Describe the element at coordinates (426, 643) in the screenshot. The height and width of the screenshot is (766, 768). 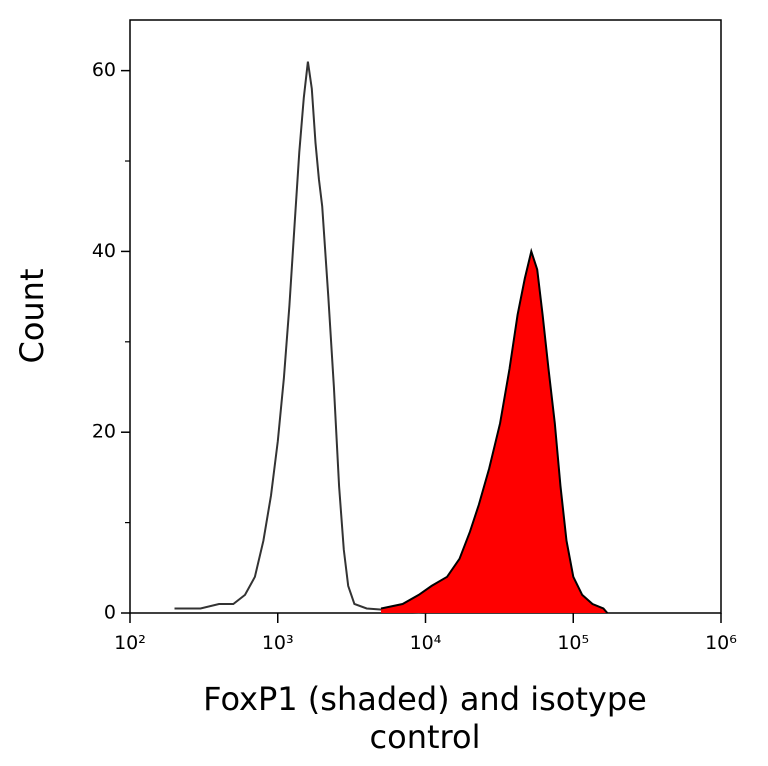
I see `x-tick-label: 10⁴` at that location.